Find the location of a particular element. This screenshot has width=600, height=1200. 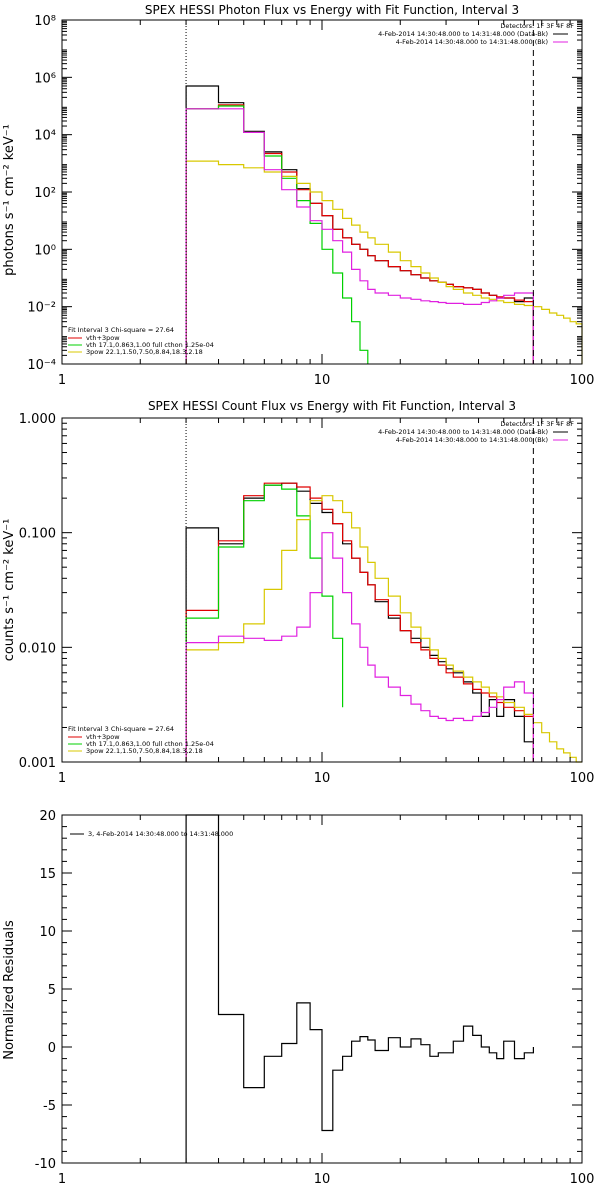

y-tick-label: 10⁸ is located at coordinates (45, 21).